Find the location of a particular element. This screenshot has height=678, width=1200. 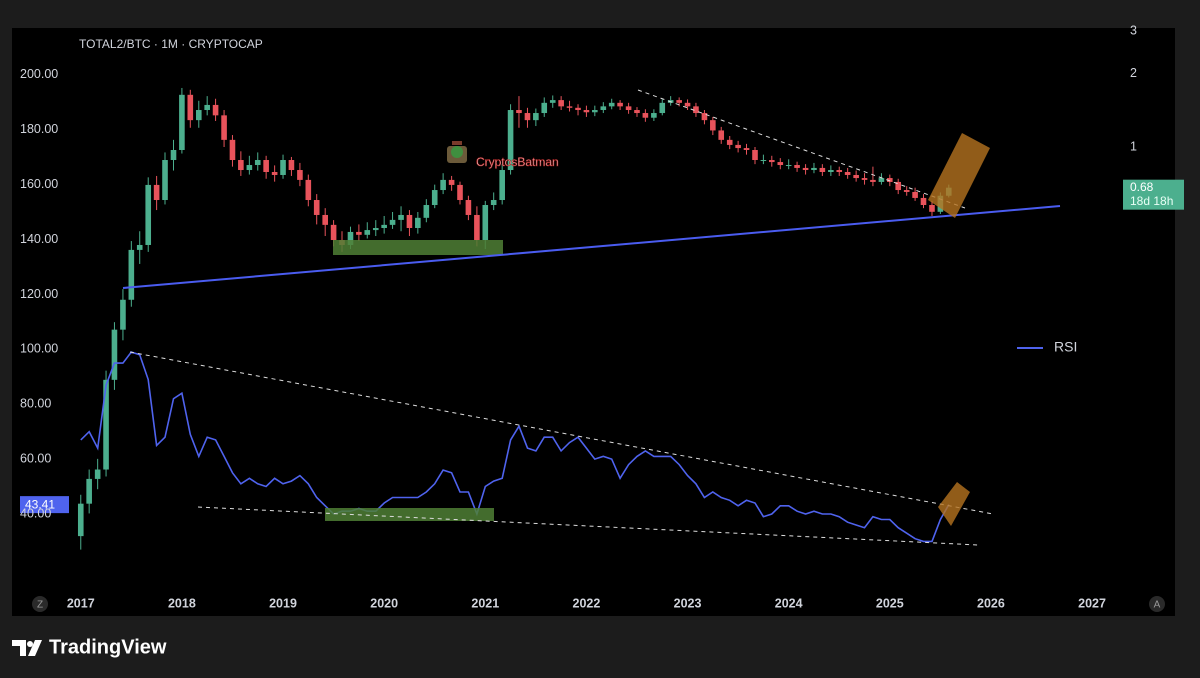

countdown: 18d 18h is located at coordinates (1151, 201).